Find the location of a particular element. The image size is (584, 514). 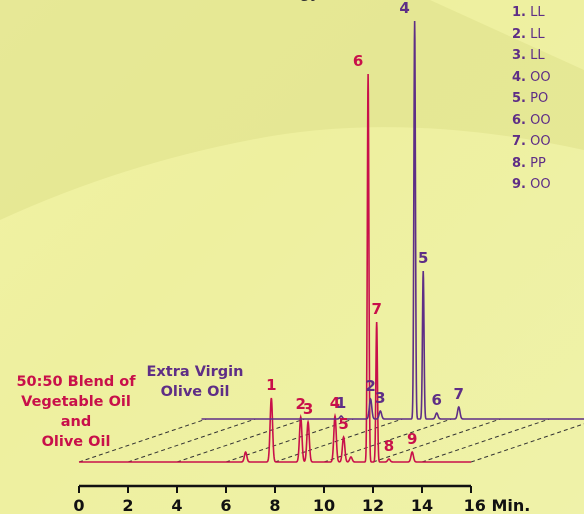

x-tick-label: 0 is located at coordinates (78, 505).